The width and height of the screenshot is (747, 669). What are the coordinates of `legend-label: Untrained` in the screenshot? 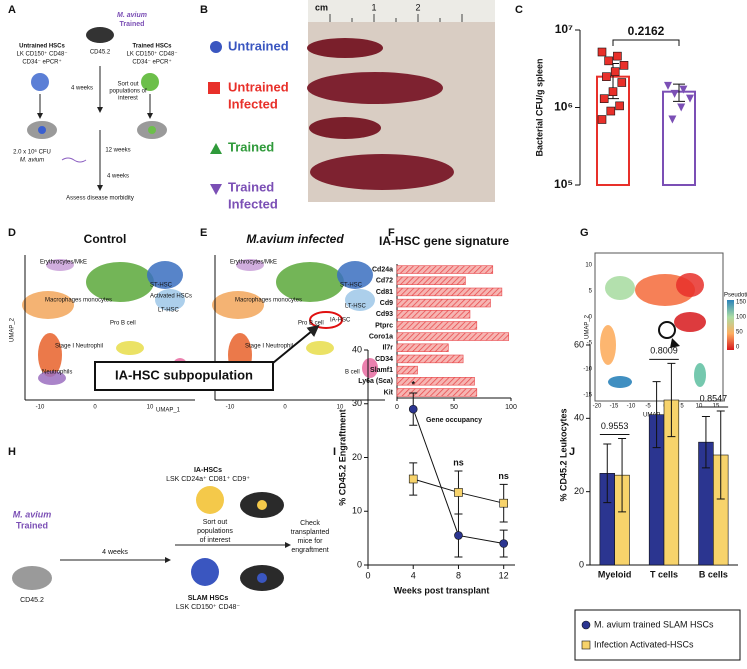 It's located at (258, 86).